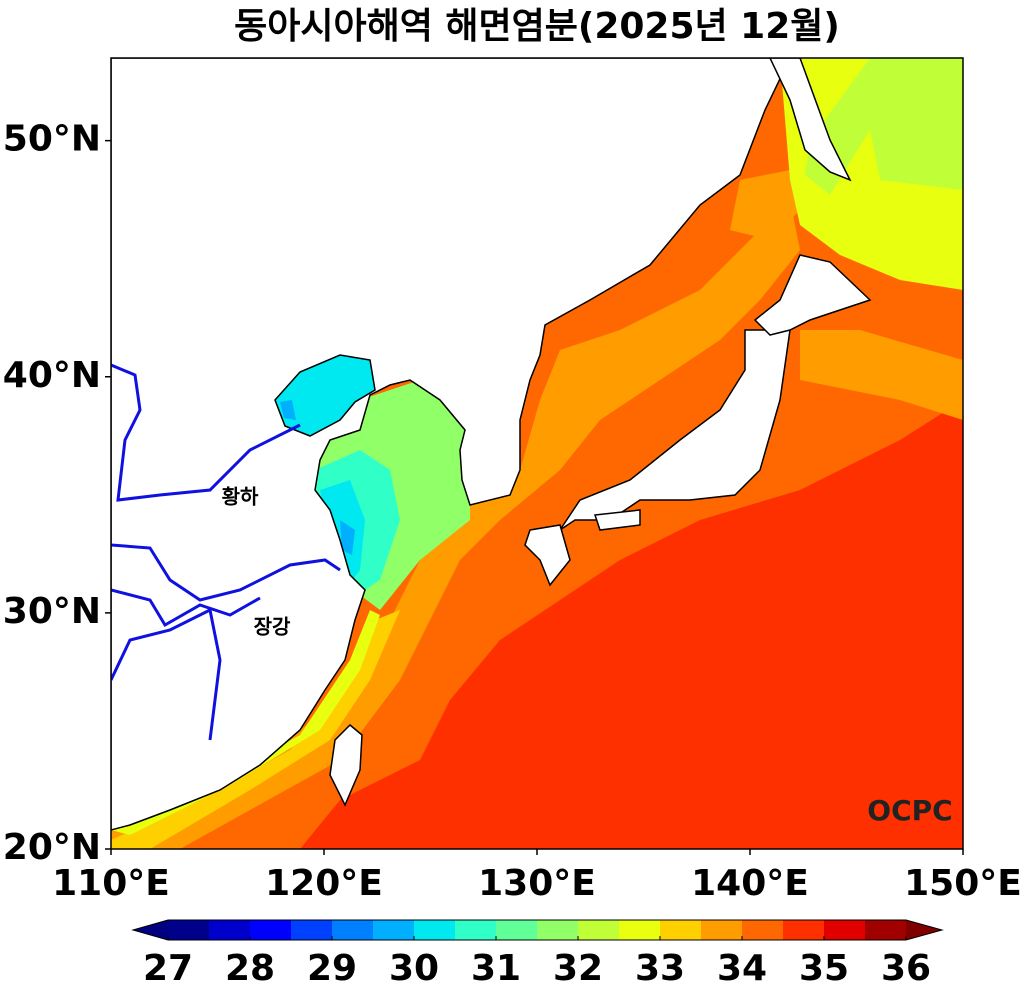 The image size is (1025, 1001). What do you see at coordinates (824, 968) in the screenshot?
I see `colorbar-tick-label: 35` at bounding box center [824, 968].